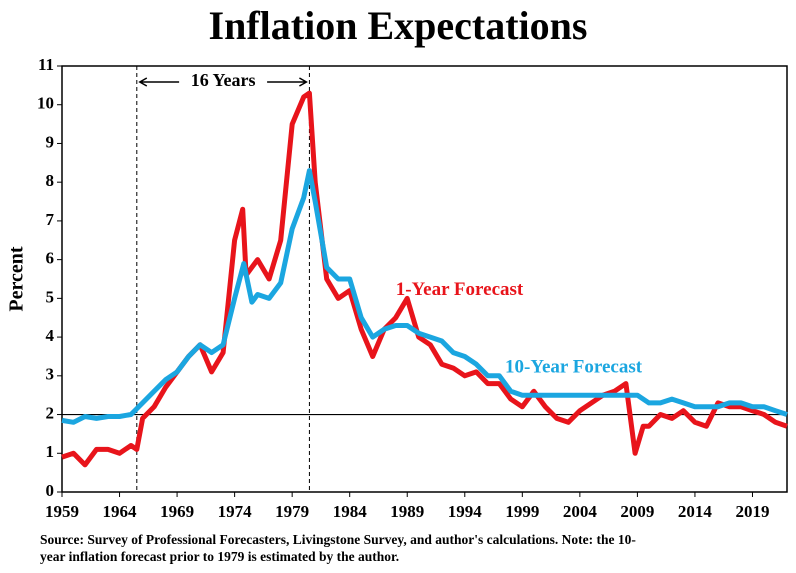 The width and height of the screenshot is (796, 573). I want to click on y-tick-label: 5, so click(50, 296).